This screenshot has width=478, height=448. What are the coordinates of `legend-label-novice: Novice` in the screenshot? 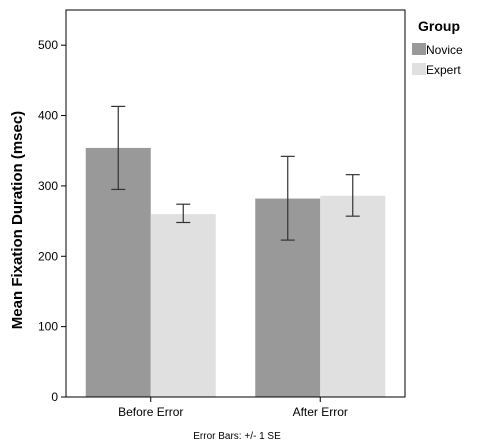 It's located at (444, 50).